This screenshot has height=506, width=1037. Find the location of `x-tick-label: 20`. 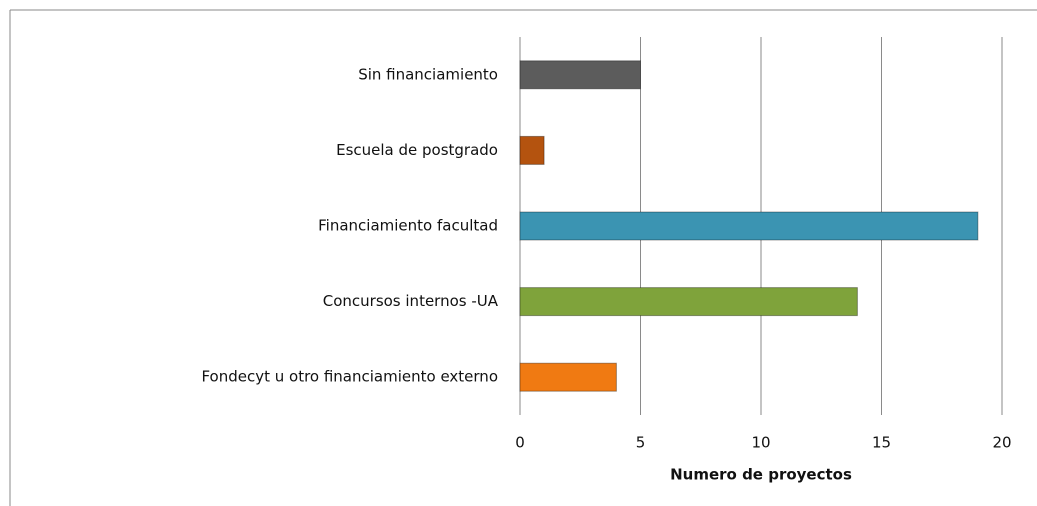

x-tick-label: 20 is located at coordinates (1001, 443).